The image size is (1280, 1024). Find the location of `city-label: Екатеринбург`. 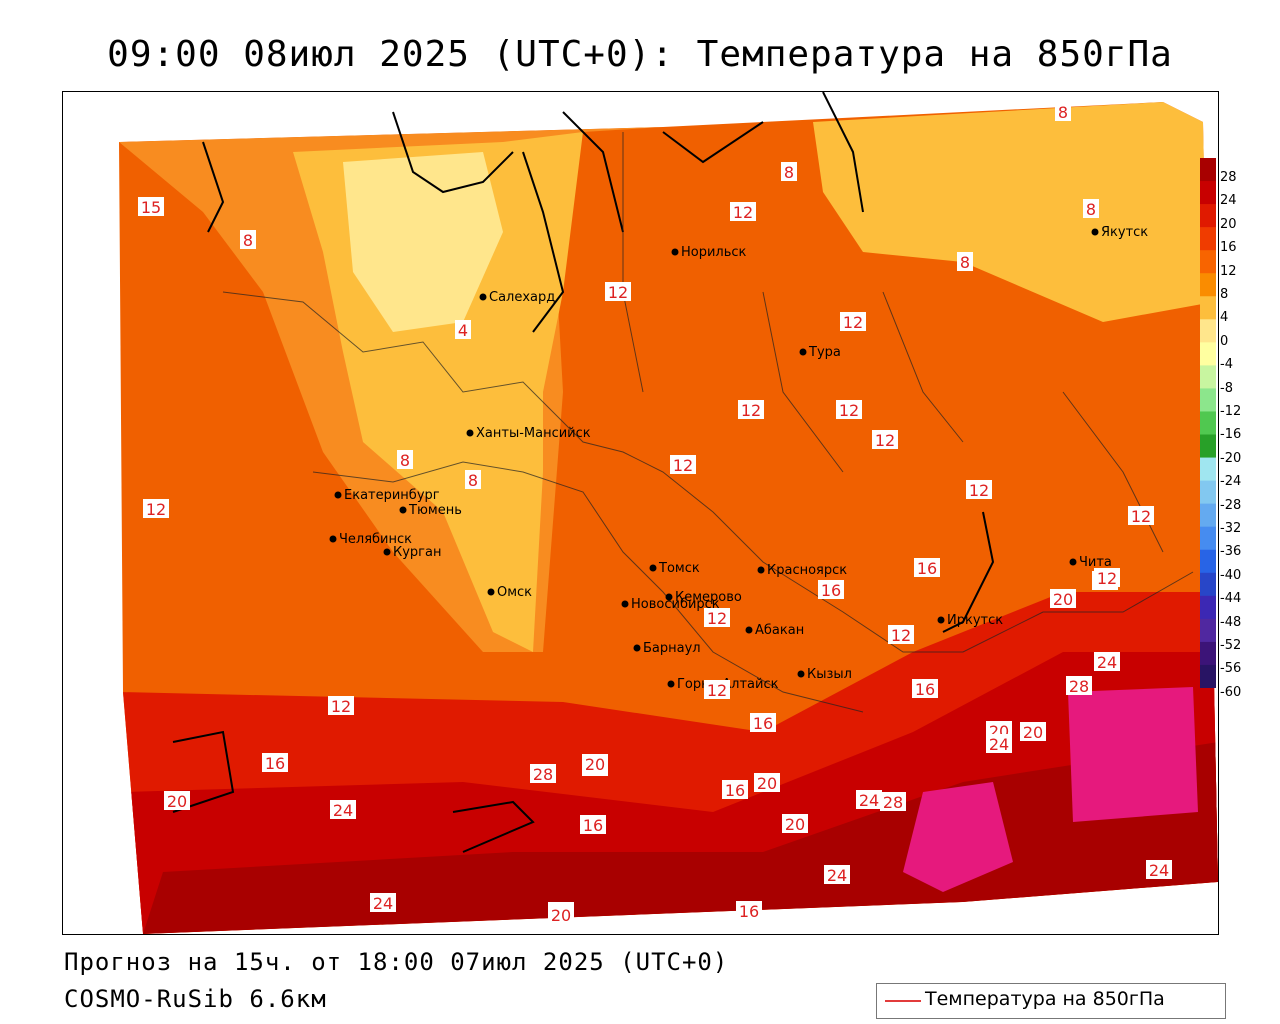

city-label: Екатеринбург is located at coordinates (392, 495).